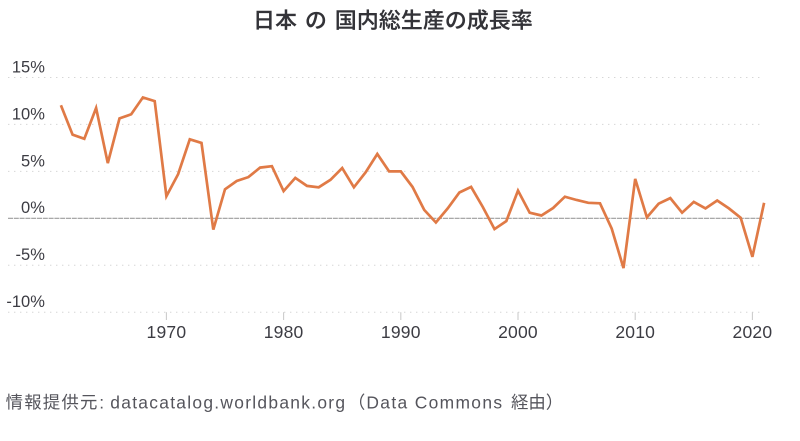  Describe the element at coordinates (25, 302) in the screenshot. I see `svg-text: -10%` at that location.